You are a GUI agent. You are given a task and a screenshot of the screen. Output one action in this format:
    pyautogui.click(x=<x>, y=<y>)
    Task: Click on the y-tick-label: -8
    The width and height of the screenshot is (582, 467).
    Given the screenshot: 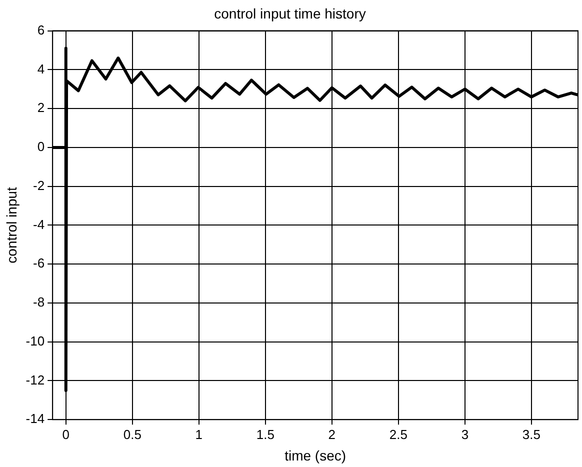 What is the action you would take?
    pyautogui.click(x=39, y=302)
    